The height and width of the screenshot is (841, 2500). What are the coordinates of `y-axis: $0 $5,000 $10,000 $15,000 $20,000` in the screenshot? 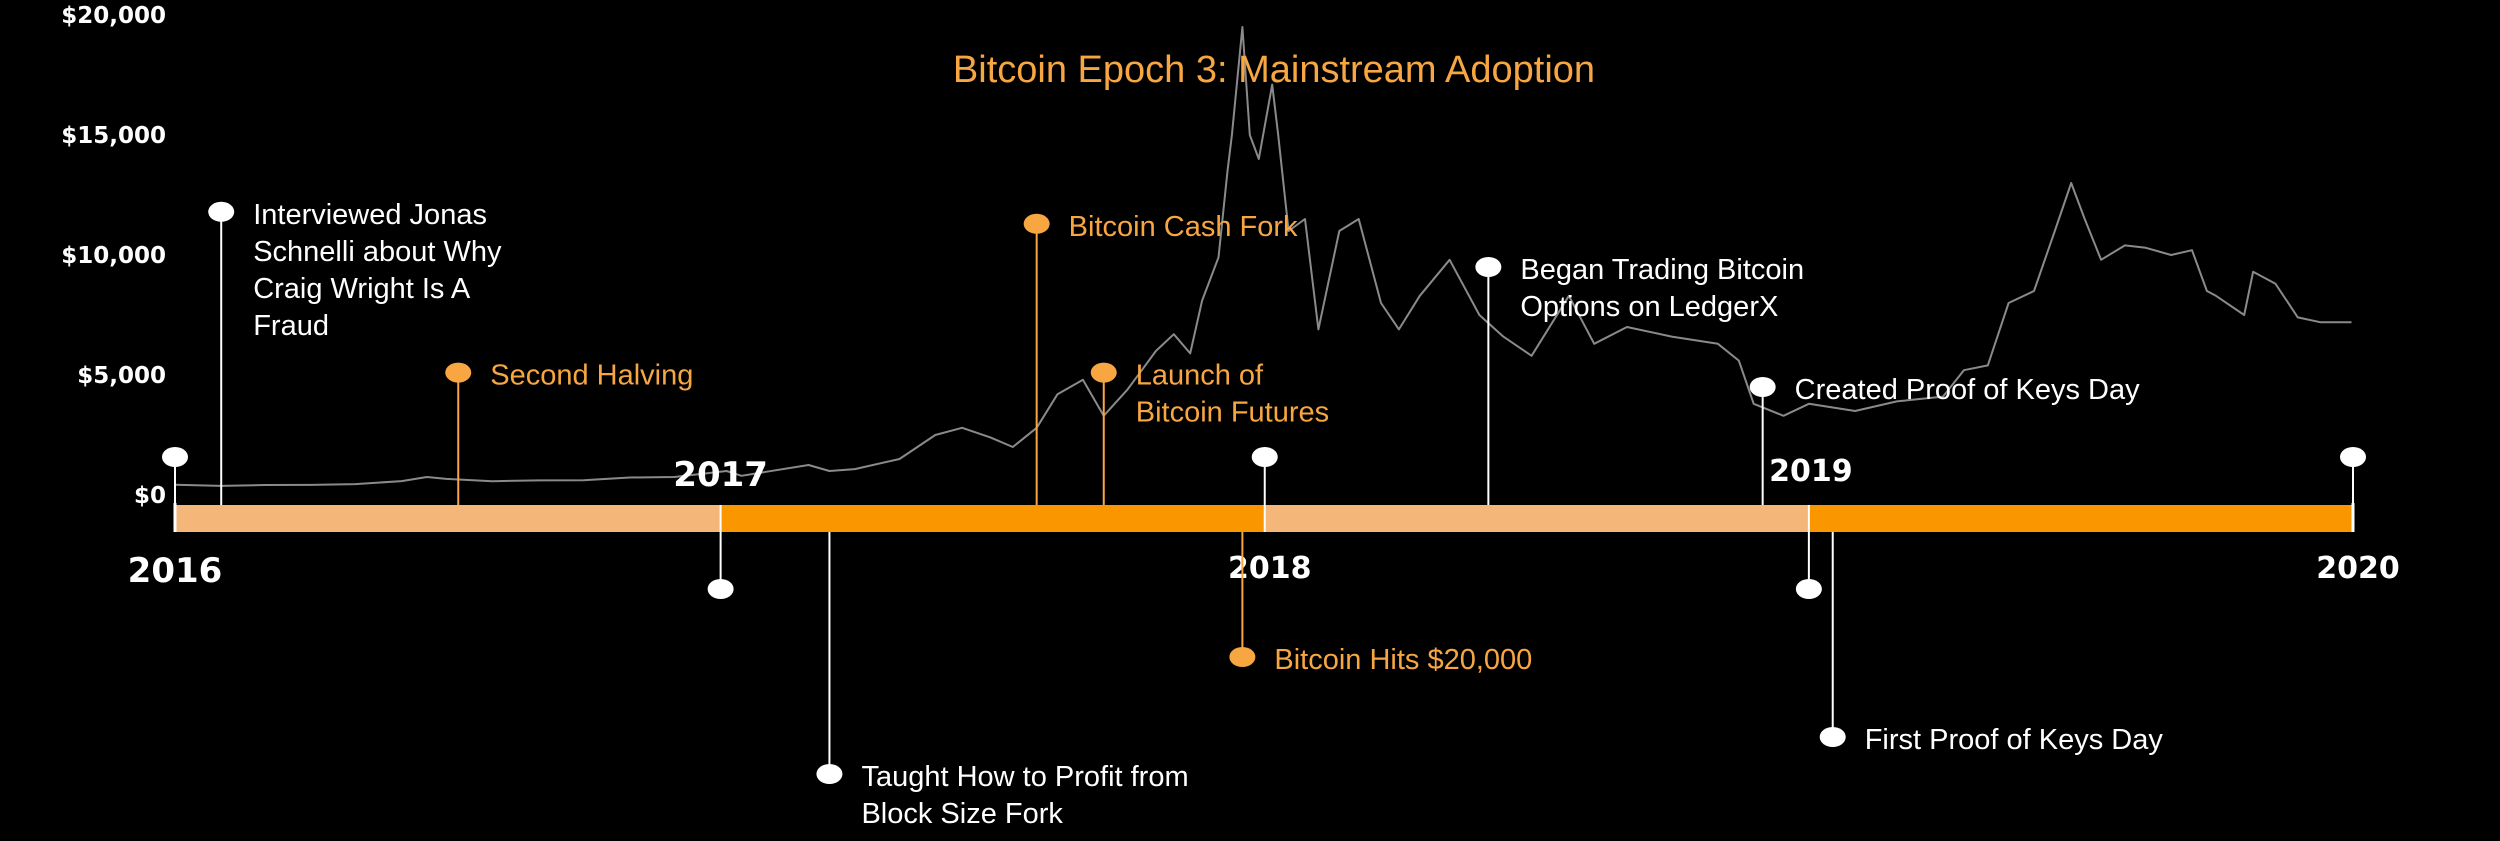 It's located at (113, 256).